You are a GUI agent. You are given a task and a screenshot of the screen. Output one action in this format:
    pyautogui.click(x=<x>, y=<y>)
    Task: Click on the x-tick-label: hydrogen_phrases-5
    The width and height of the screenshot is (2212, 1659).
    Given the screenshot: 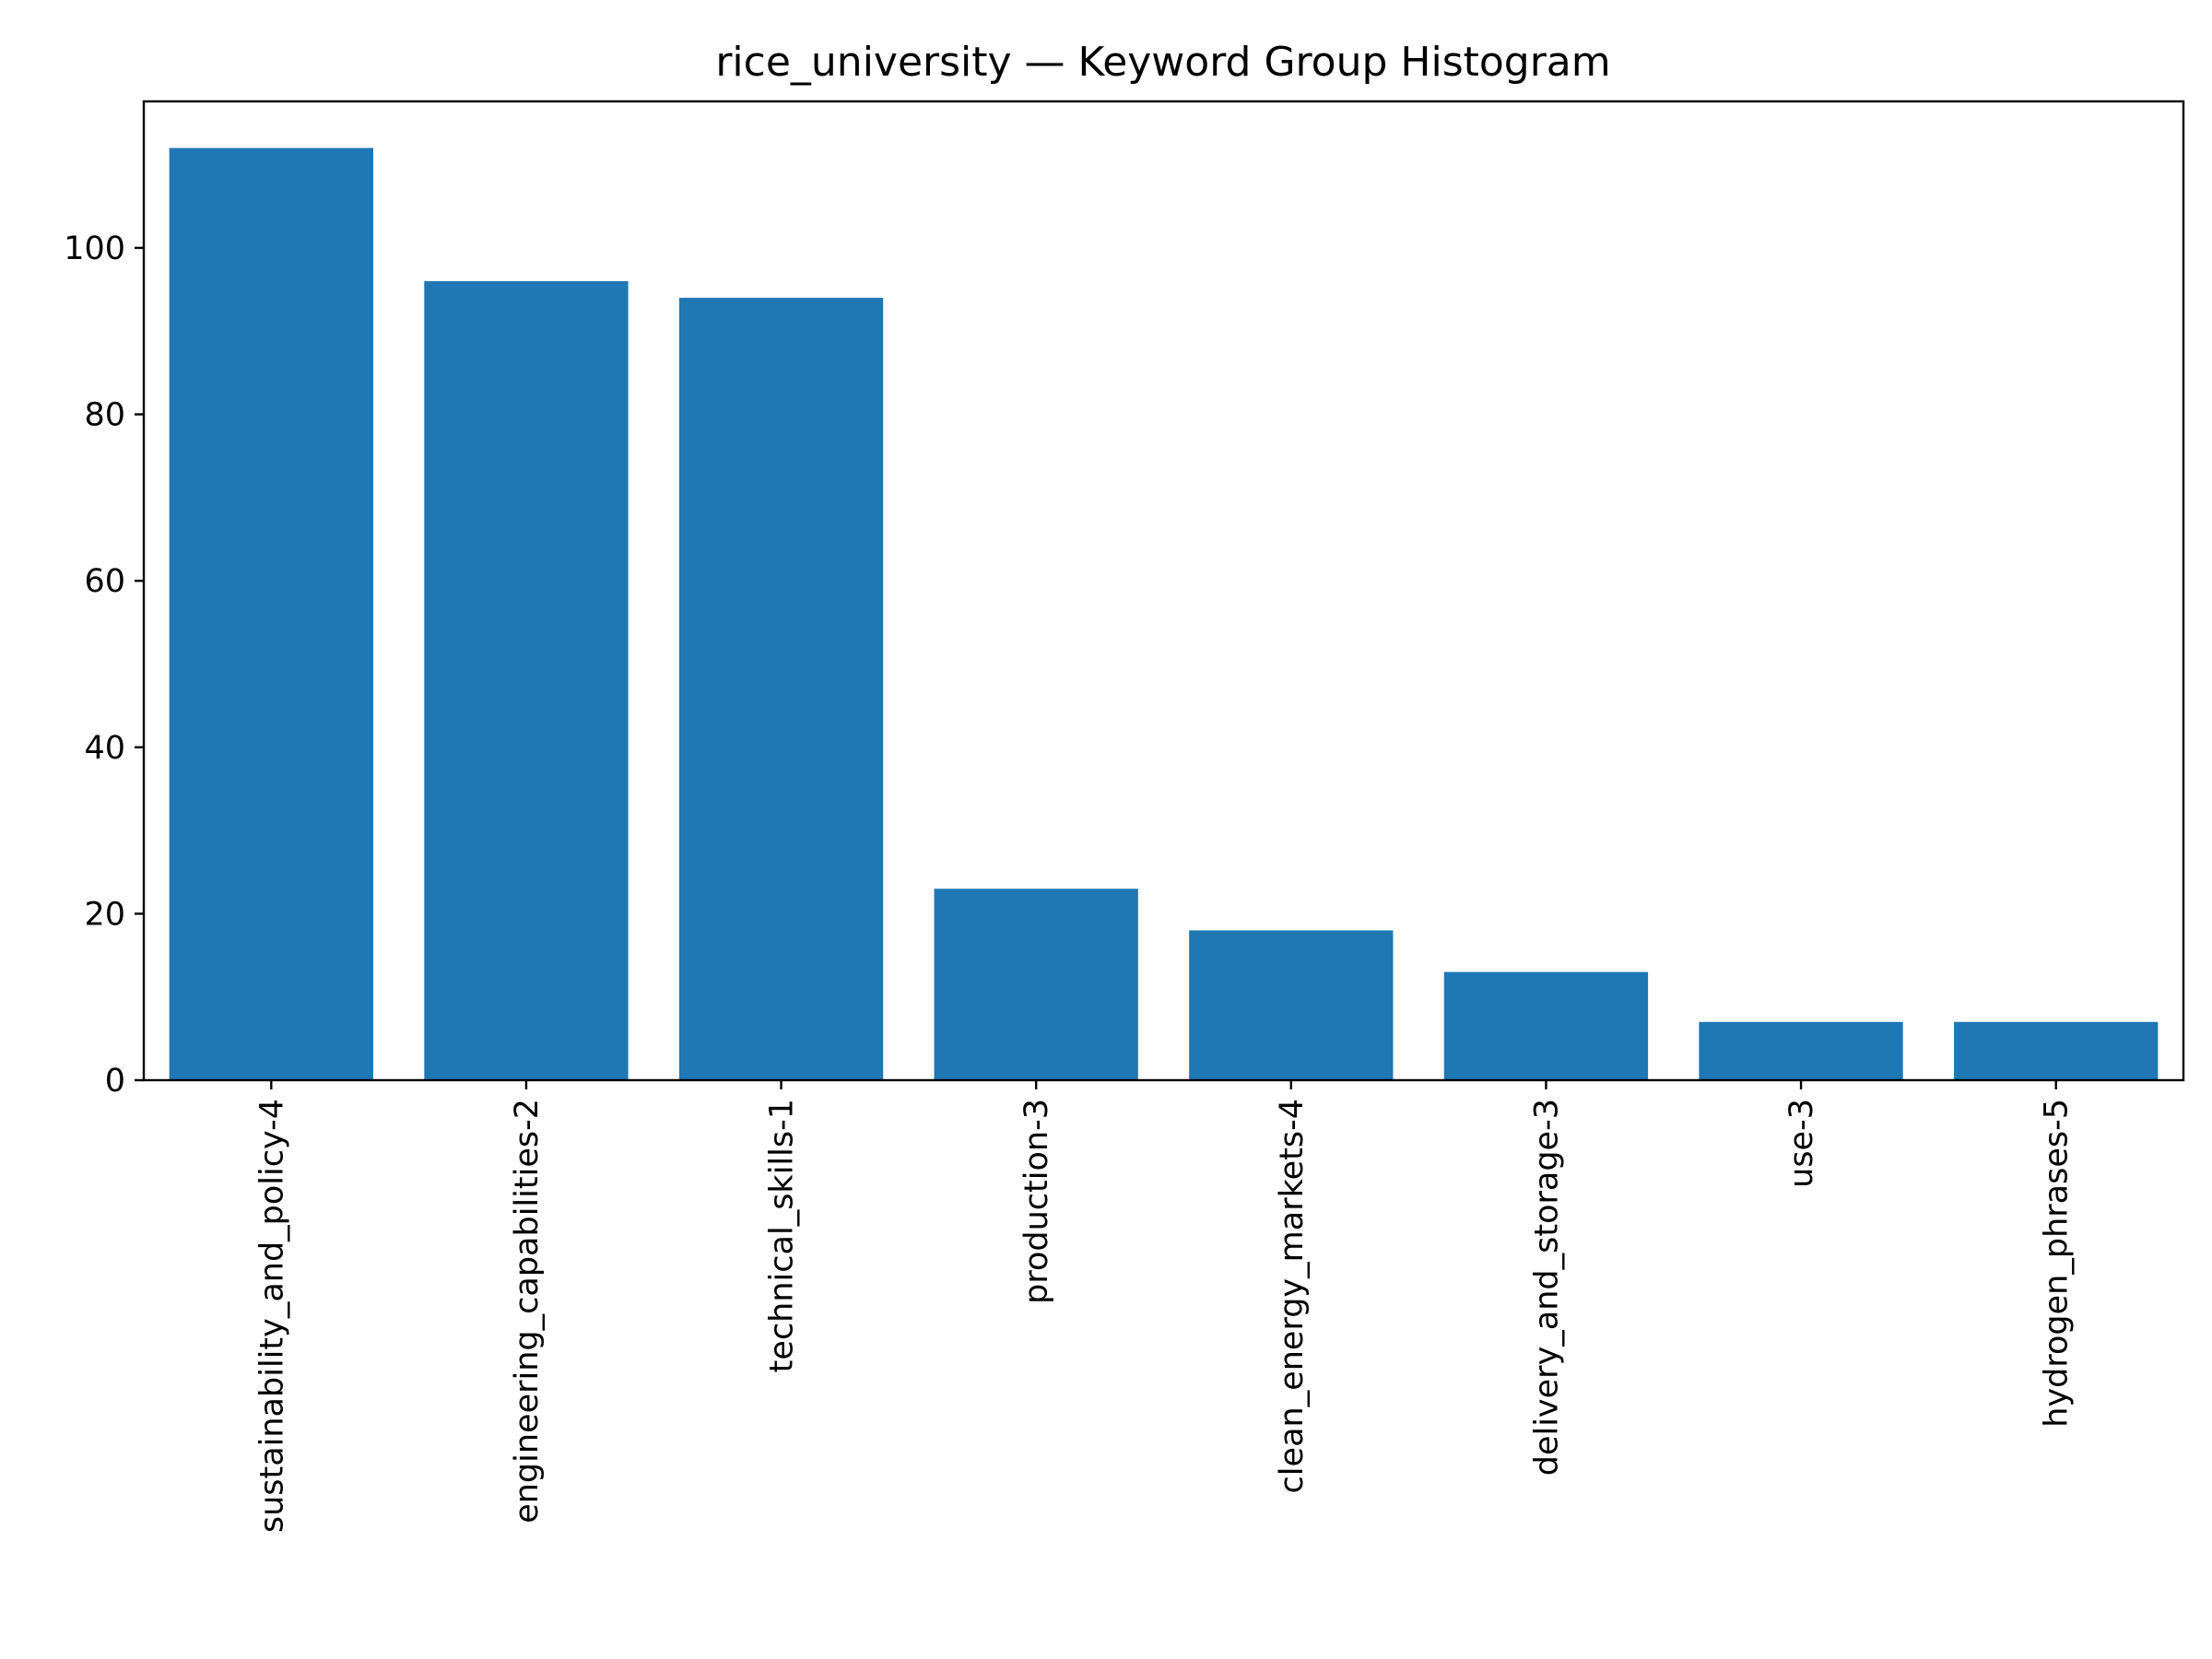 What is the action you would take?
    pyautogui.click(x=2057, y=1263)
    